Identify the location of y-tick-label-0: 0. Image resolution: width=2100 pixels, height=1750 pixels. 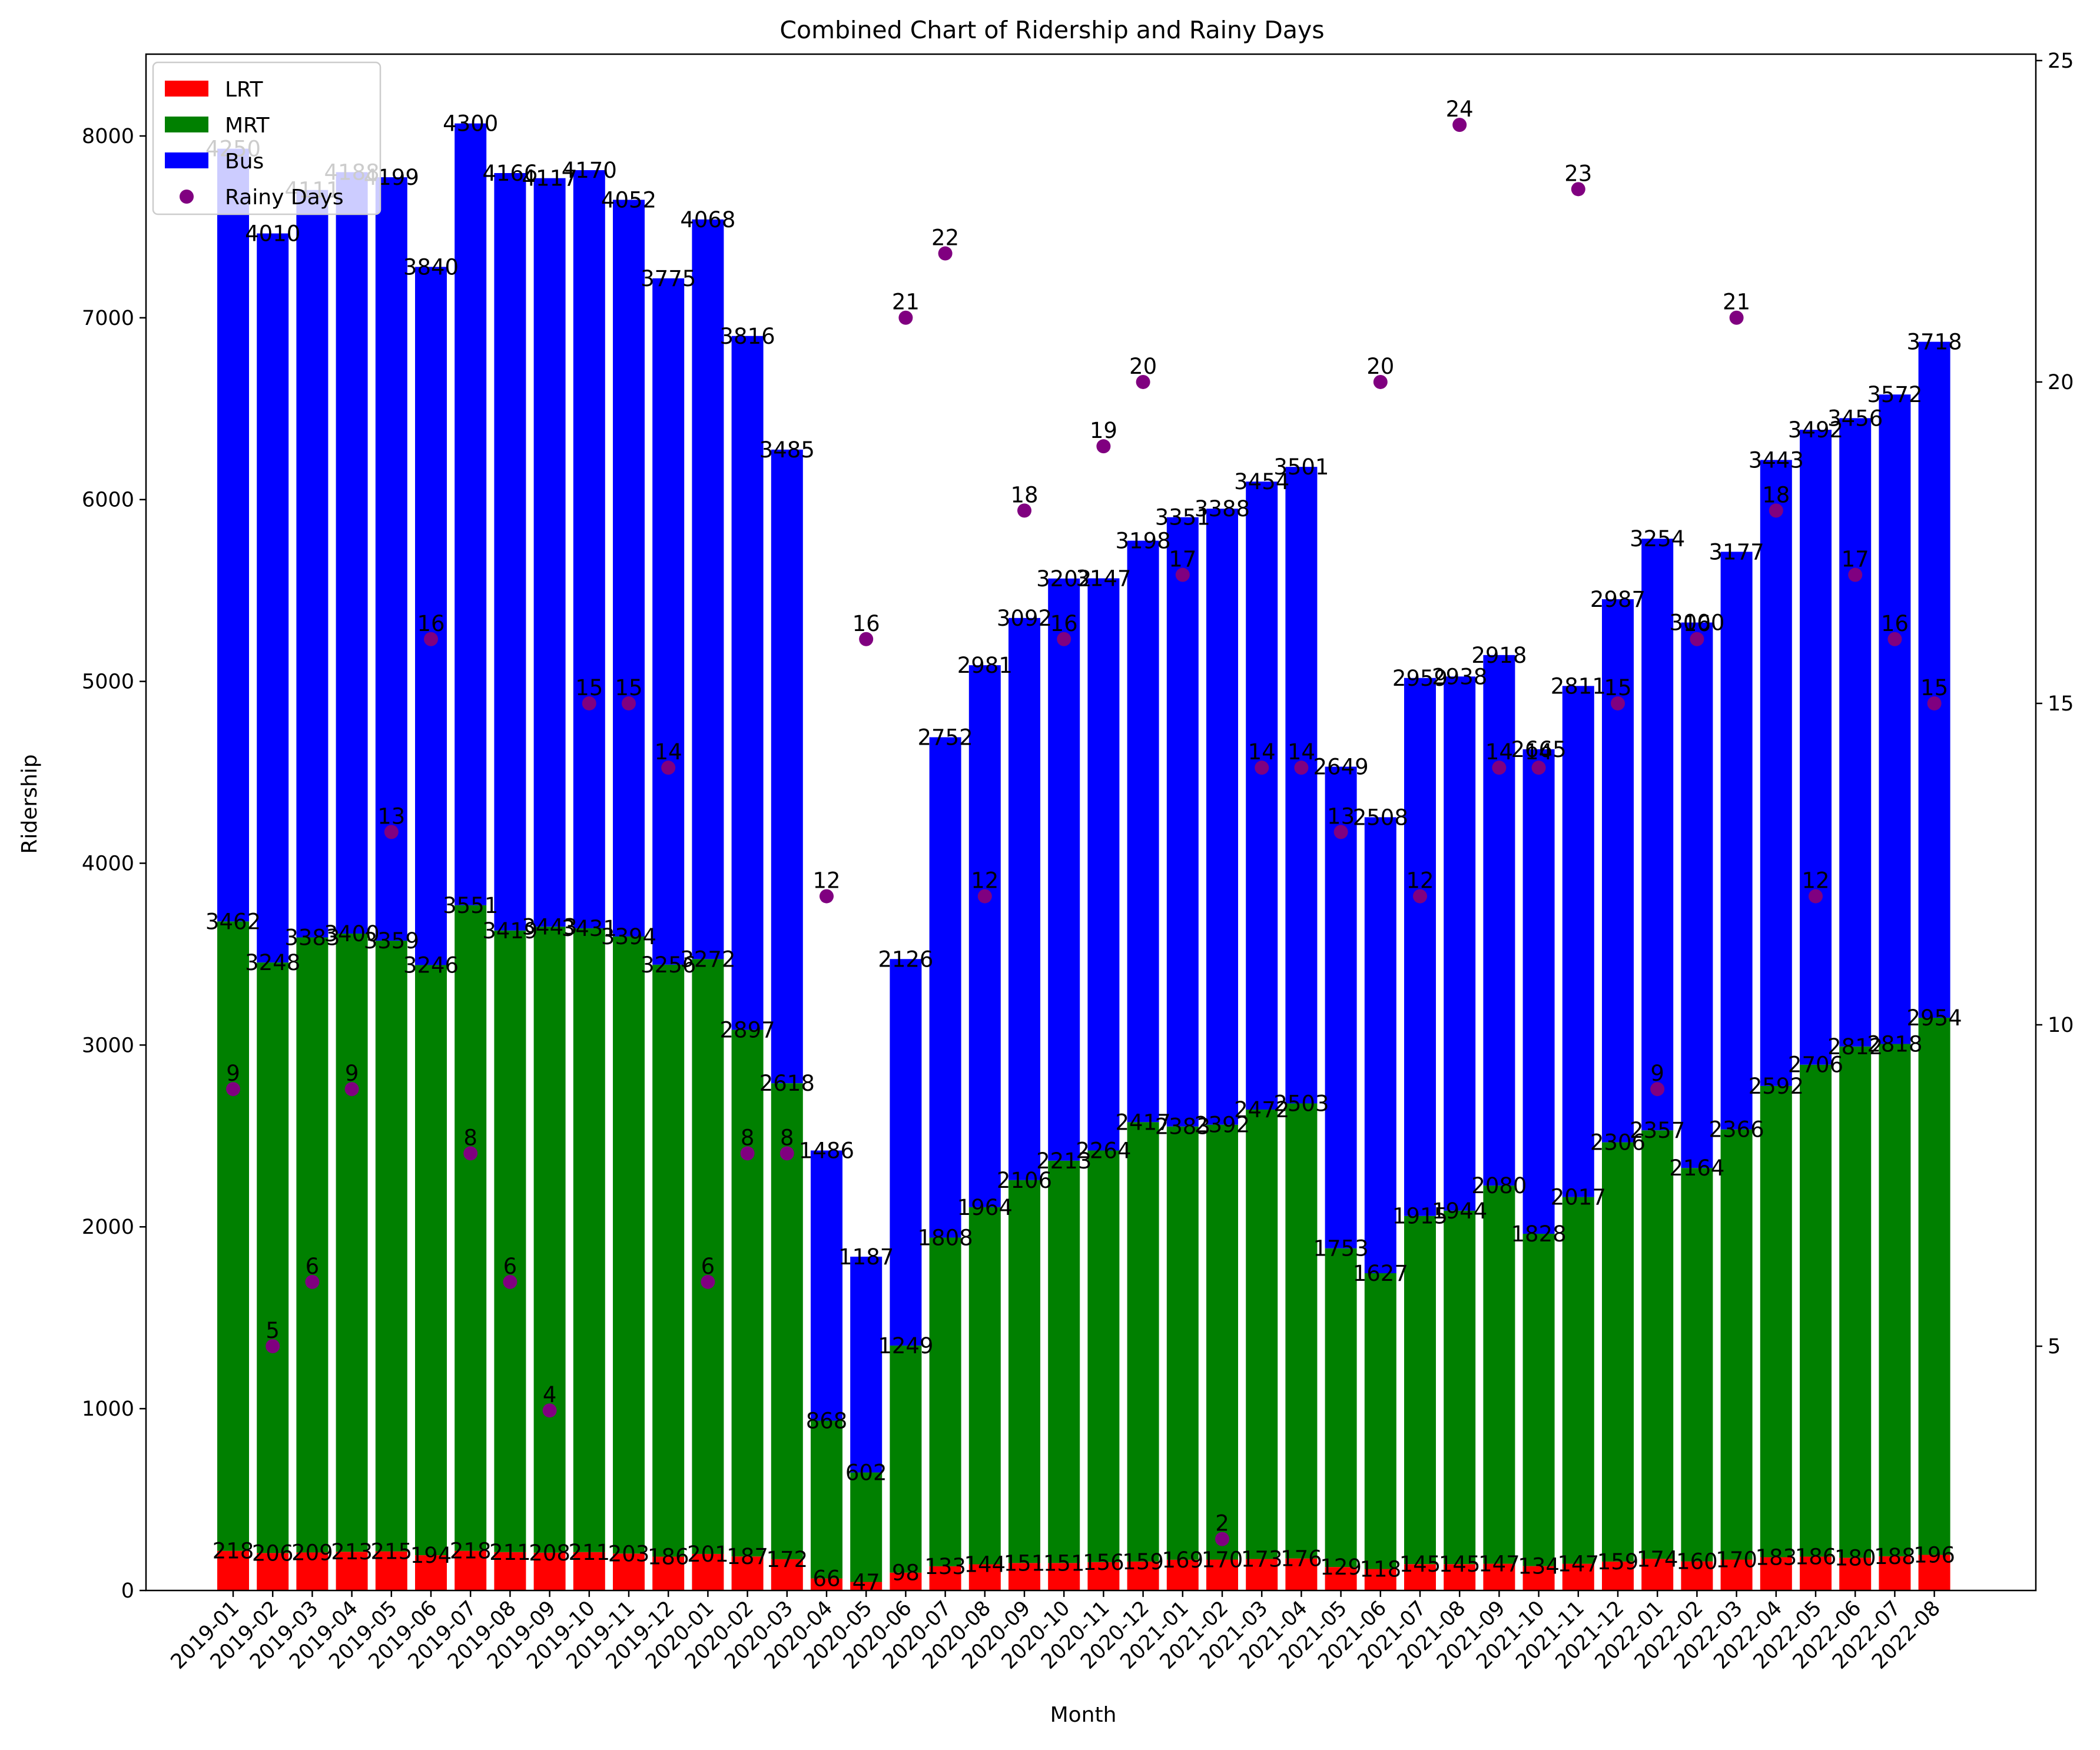
(128, 1591).